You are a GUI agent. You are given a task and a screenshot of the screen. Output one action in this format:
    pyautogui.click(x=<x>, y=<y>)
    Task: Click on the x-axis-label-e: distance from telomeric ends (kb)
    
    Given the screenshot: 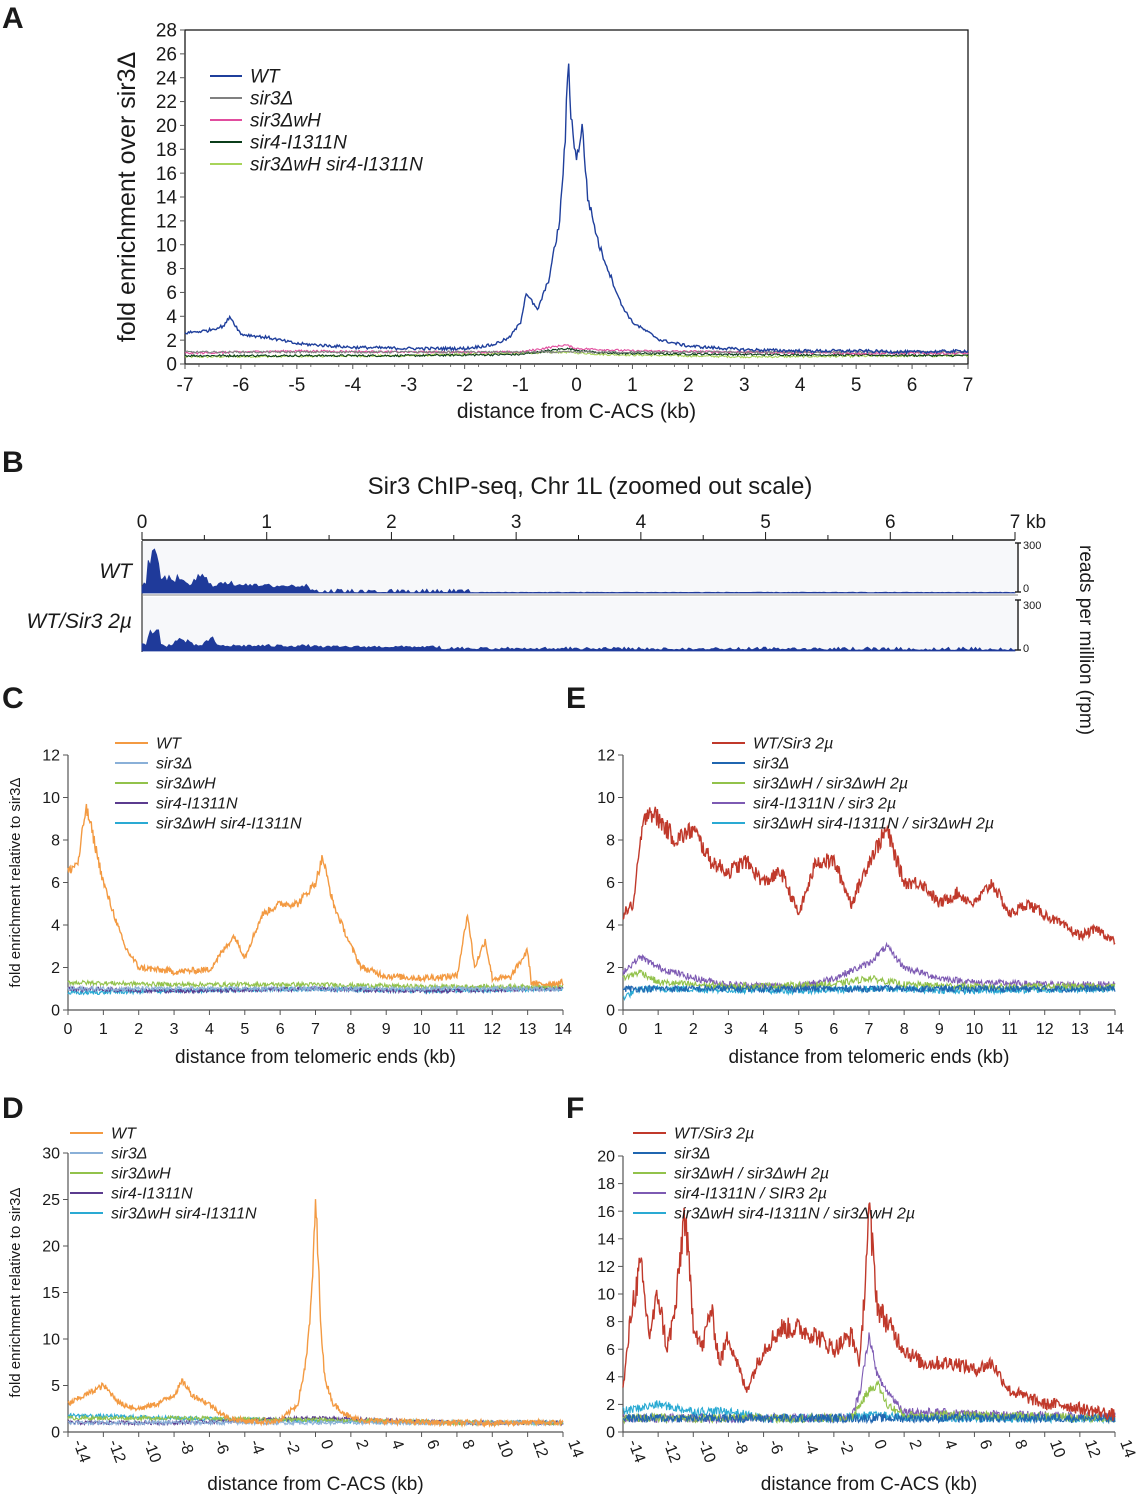 What is the action you would take?
    pyautogui.click(x=869, y=1057)
    